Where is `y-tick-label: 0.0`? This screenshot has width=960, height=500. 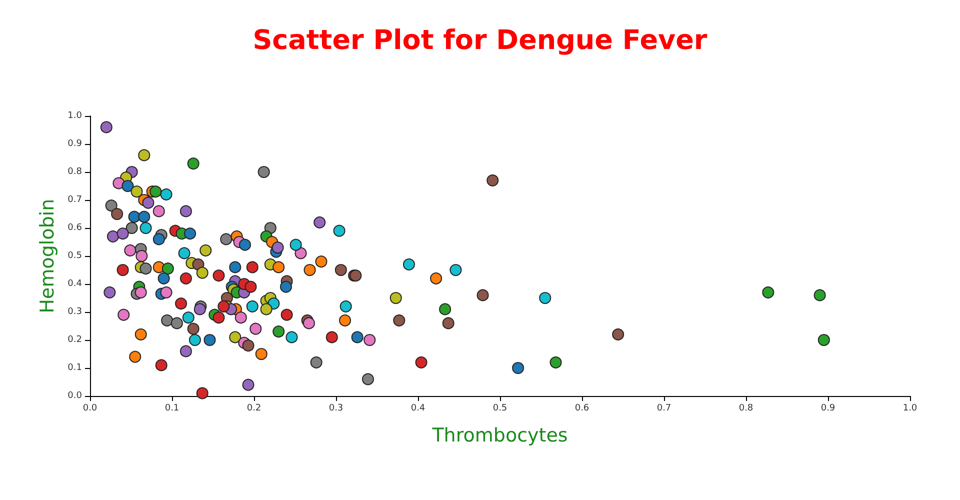
y-tick-label: 0.0 is located at coordinates (75, 396).